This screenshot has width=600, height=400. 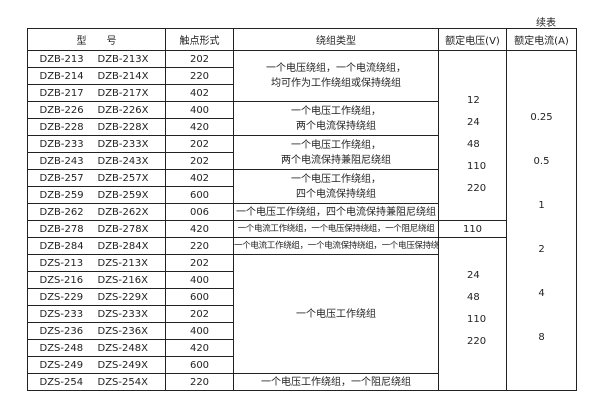 I want to click on model-code-x: DZB-226X, so click(x=123, y=110).